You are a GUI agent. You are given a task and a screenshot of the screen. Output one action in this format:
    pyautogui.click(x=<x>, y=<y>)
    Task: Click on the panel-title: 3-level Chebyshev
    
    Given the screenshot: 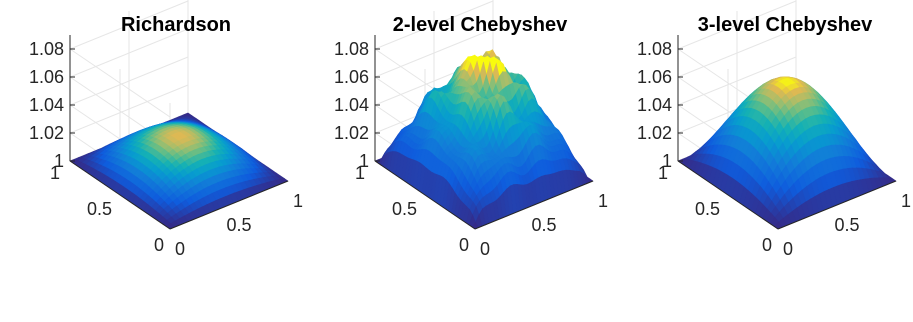 What is the action you would take?
    pyautogui.click(x=785, y=25)
    